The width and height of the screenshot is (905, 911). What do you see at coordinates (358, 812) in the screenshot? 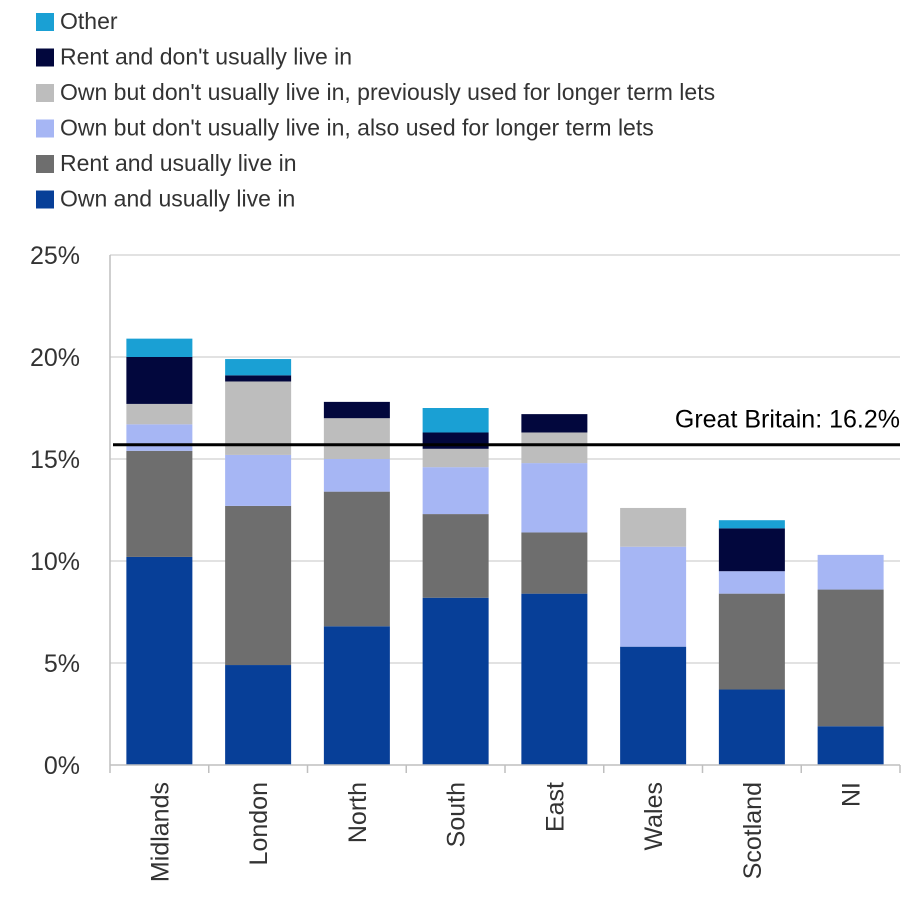
I see `x-category-label-north: North` at bounding box center [358, 812].